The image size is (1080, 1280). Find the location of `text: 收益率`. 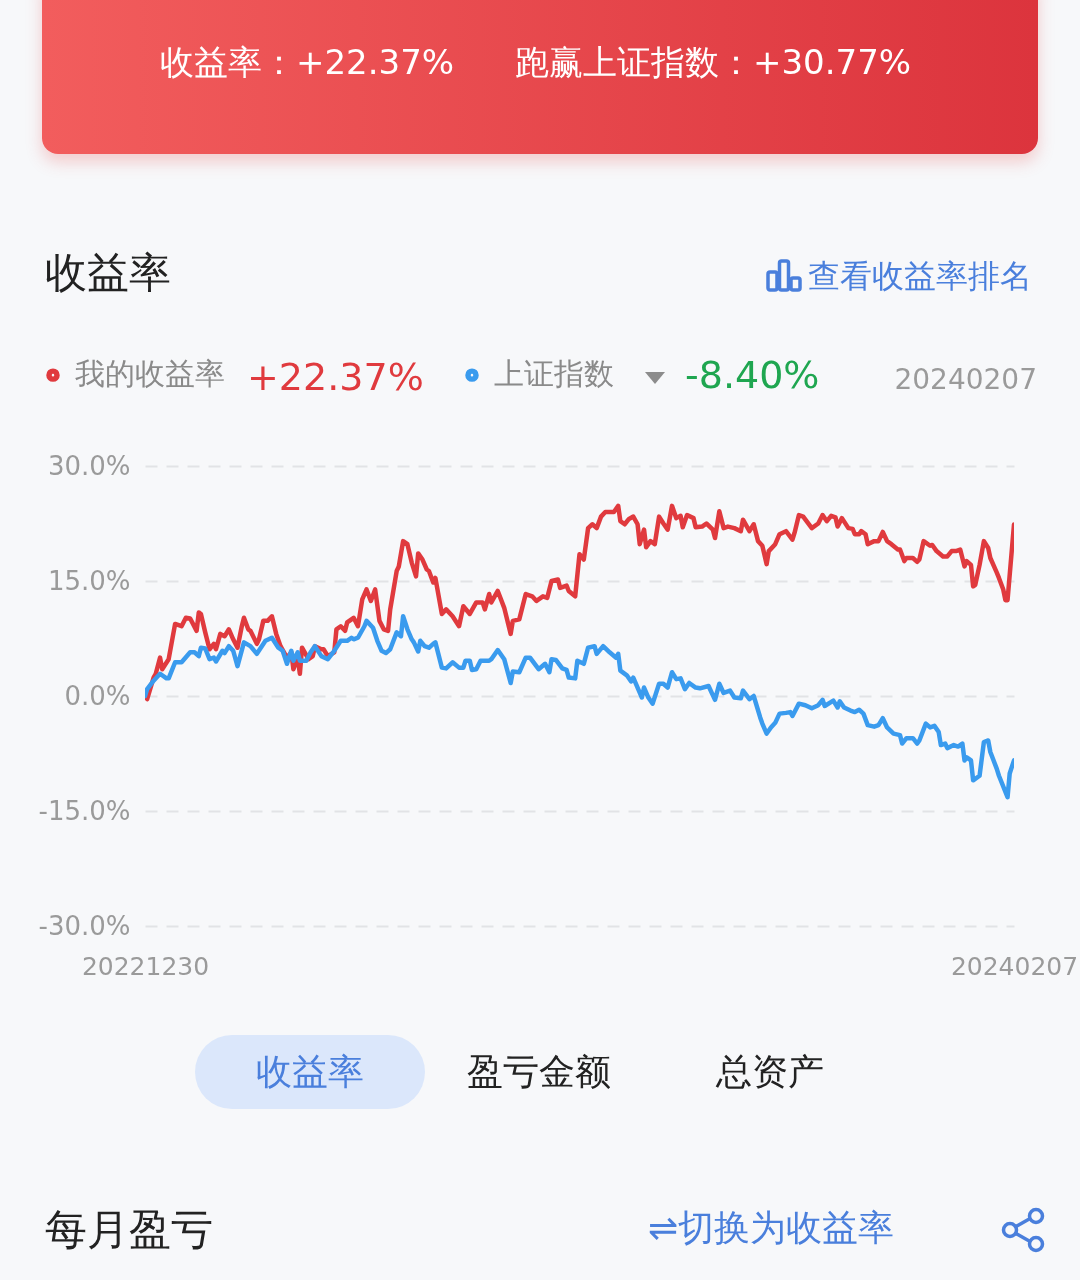

text: 收益率 is located at coordinates (310, 1072).